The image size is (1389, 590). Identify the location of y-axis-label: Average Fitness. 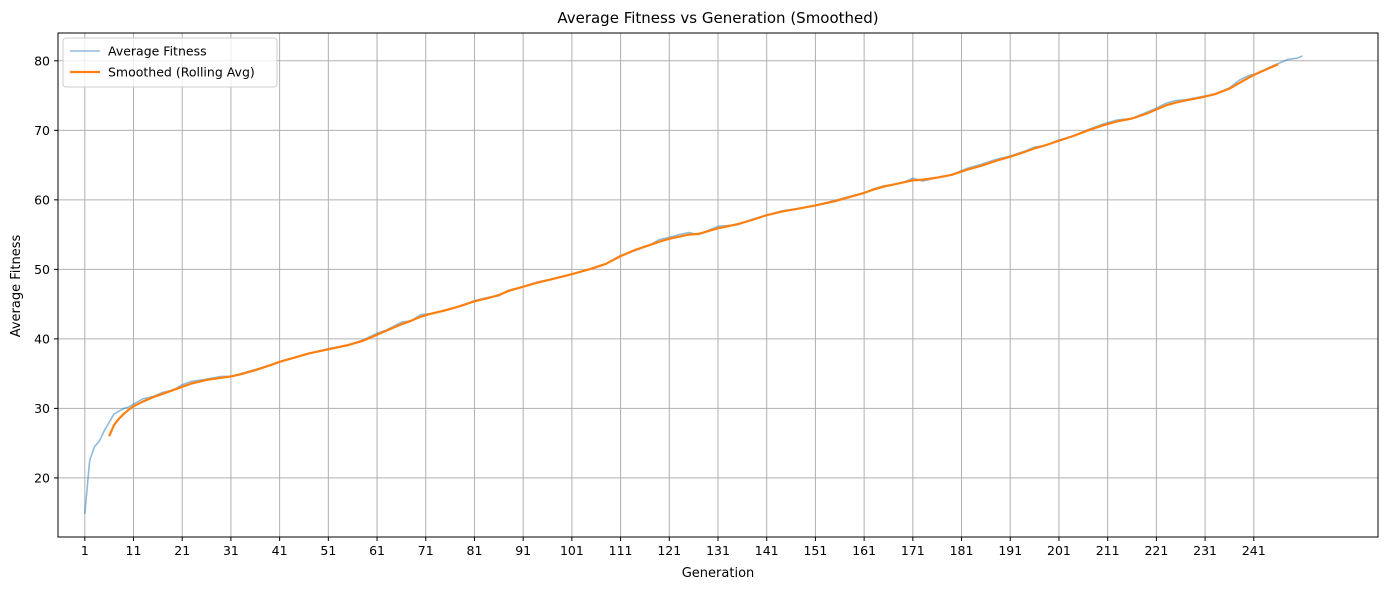
(16, 286).